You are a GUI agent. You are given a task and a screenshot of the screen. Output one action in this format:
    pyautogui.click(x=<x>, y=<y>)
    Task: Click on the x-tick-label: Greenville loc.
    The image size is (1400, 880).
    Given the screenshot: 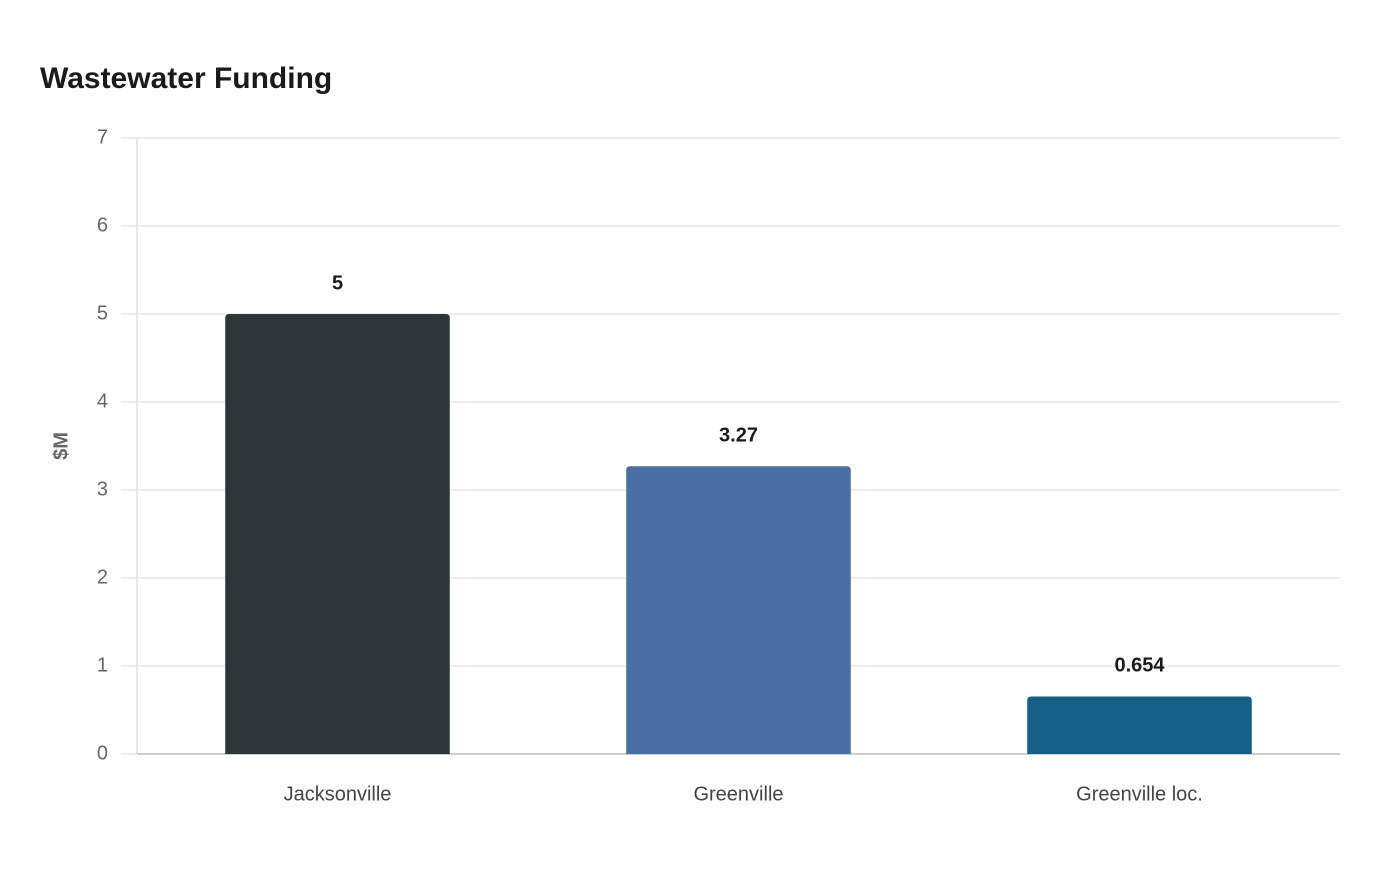 What is the action you would take?
    pyautogui.click(x=1139, y=794)
    